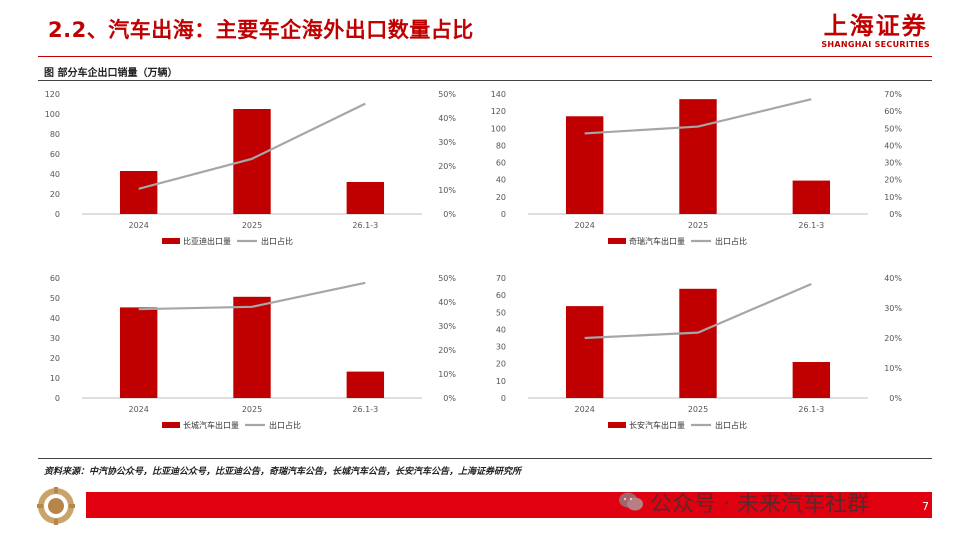  I want to click on brand-logo-cn: 上海证券, so click(875, 26).